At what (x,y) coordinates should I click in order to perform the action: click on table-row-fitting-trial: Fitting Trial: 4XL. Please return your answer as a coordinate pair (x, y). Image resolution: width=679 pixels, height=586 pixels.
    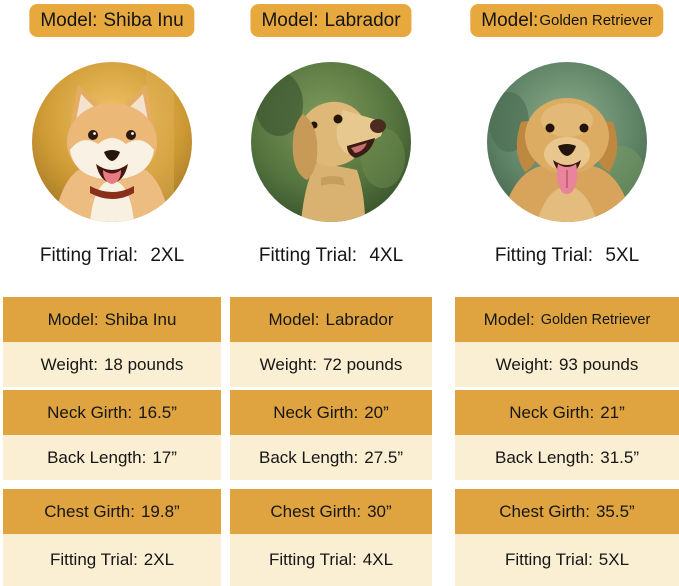
    Looking at the image, I should click on (331, 560).